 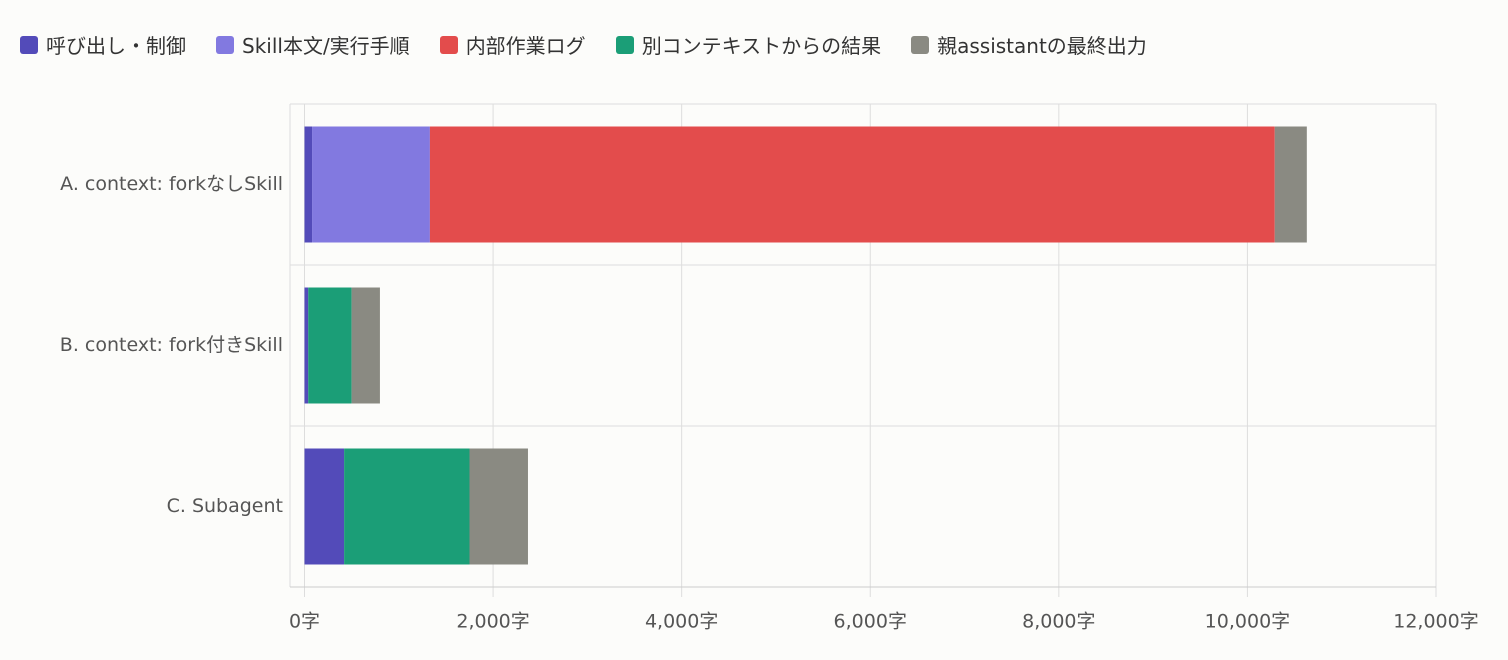 What do you see at coordinates (326, 46) in the screenshot?
I see `legend-label: Skill本文/実行手順` at bounding box center [326, 46].